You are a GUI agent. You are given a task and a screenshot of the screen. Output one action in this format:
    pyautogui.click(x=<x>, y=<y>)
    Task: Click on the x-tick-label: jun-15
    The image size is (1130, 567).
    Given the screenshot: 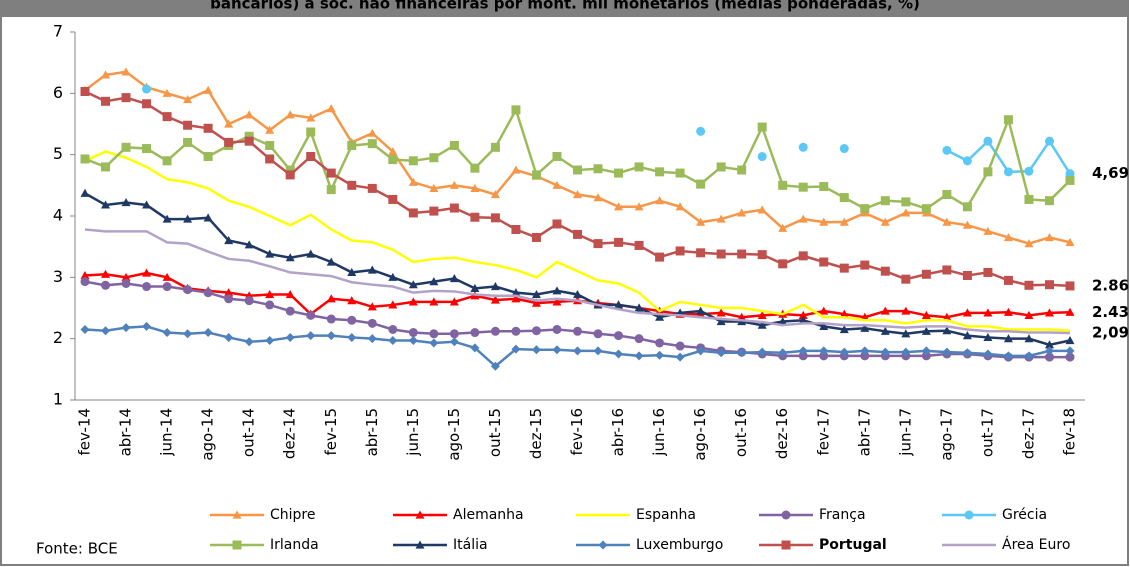 What is the action you would take?
    pyautogui.click(x=413, y=432)
    